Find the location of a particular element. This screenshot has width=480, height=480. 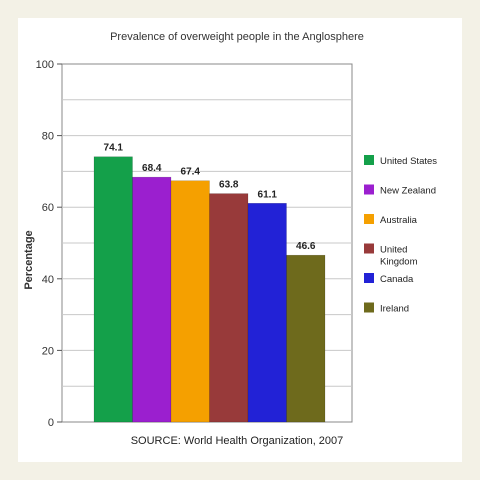

data-label: 68.4 is located at coordinates (152, 168).